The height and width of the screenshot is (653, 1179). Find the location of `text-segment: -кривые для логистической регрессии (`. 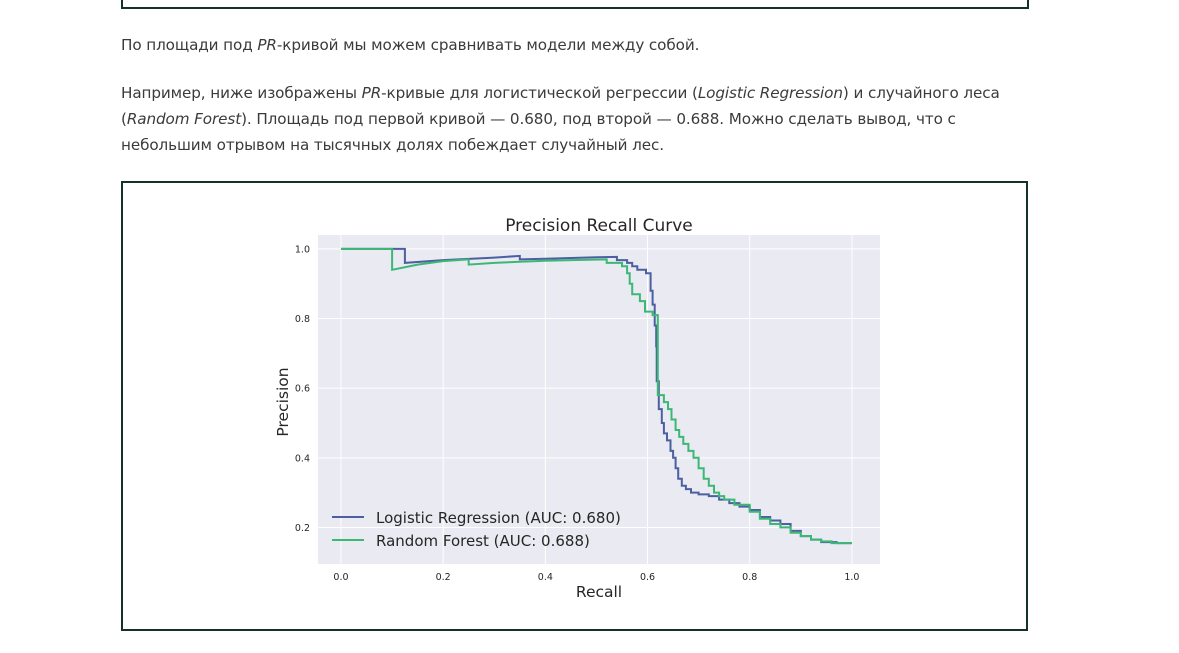

text-segment: -кривые для логистической регрессии ( is located at coordinates (539, 93).